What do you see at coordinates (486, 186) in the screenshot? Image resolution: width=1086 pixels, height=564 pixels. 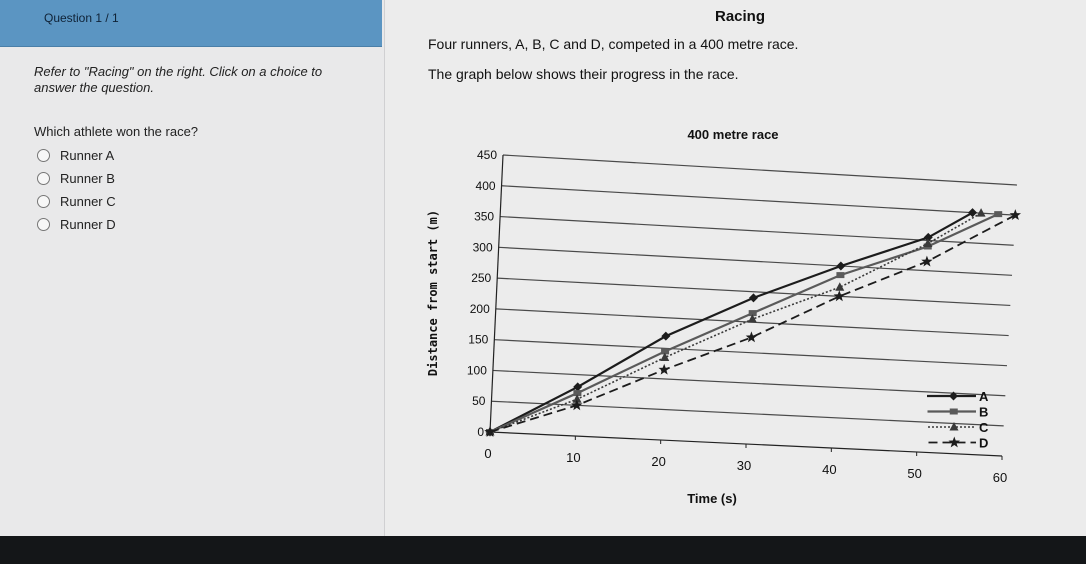 I see `y-tick-label: 400` at bounding box center [486, 186].